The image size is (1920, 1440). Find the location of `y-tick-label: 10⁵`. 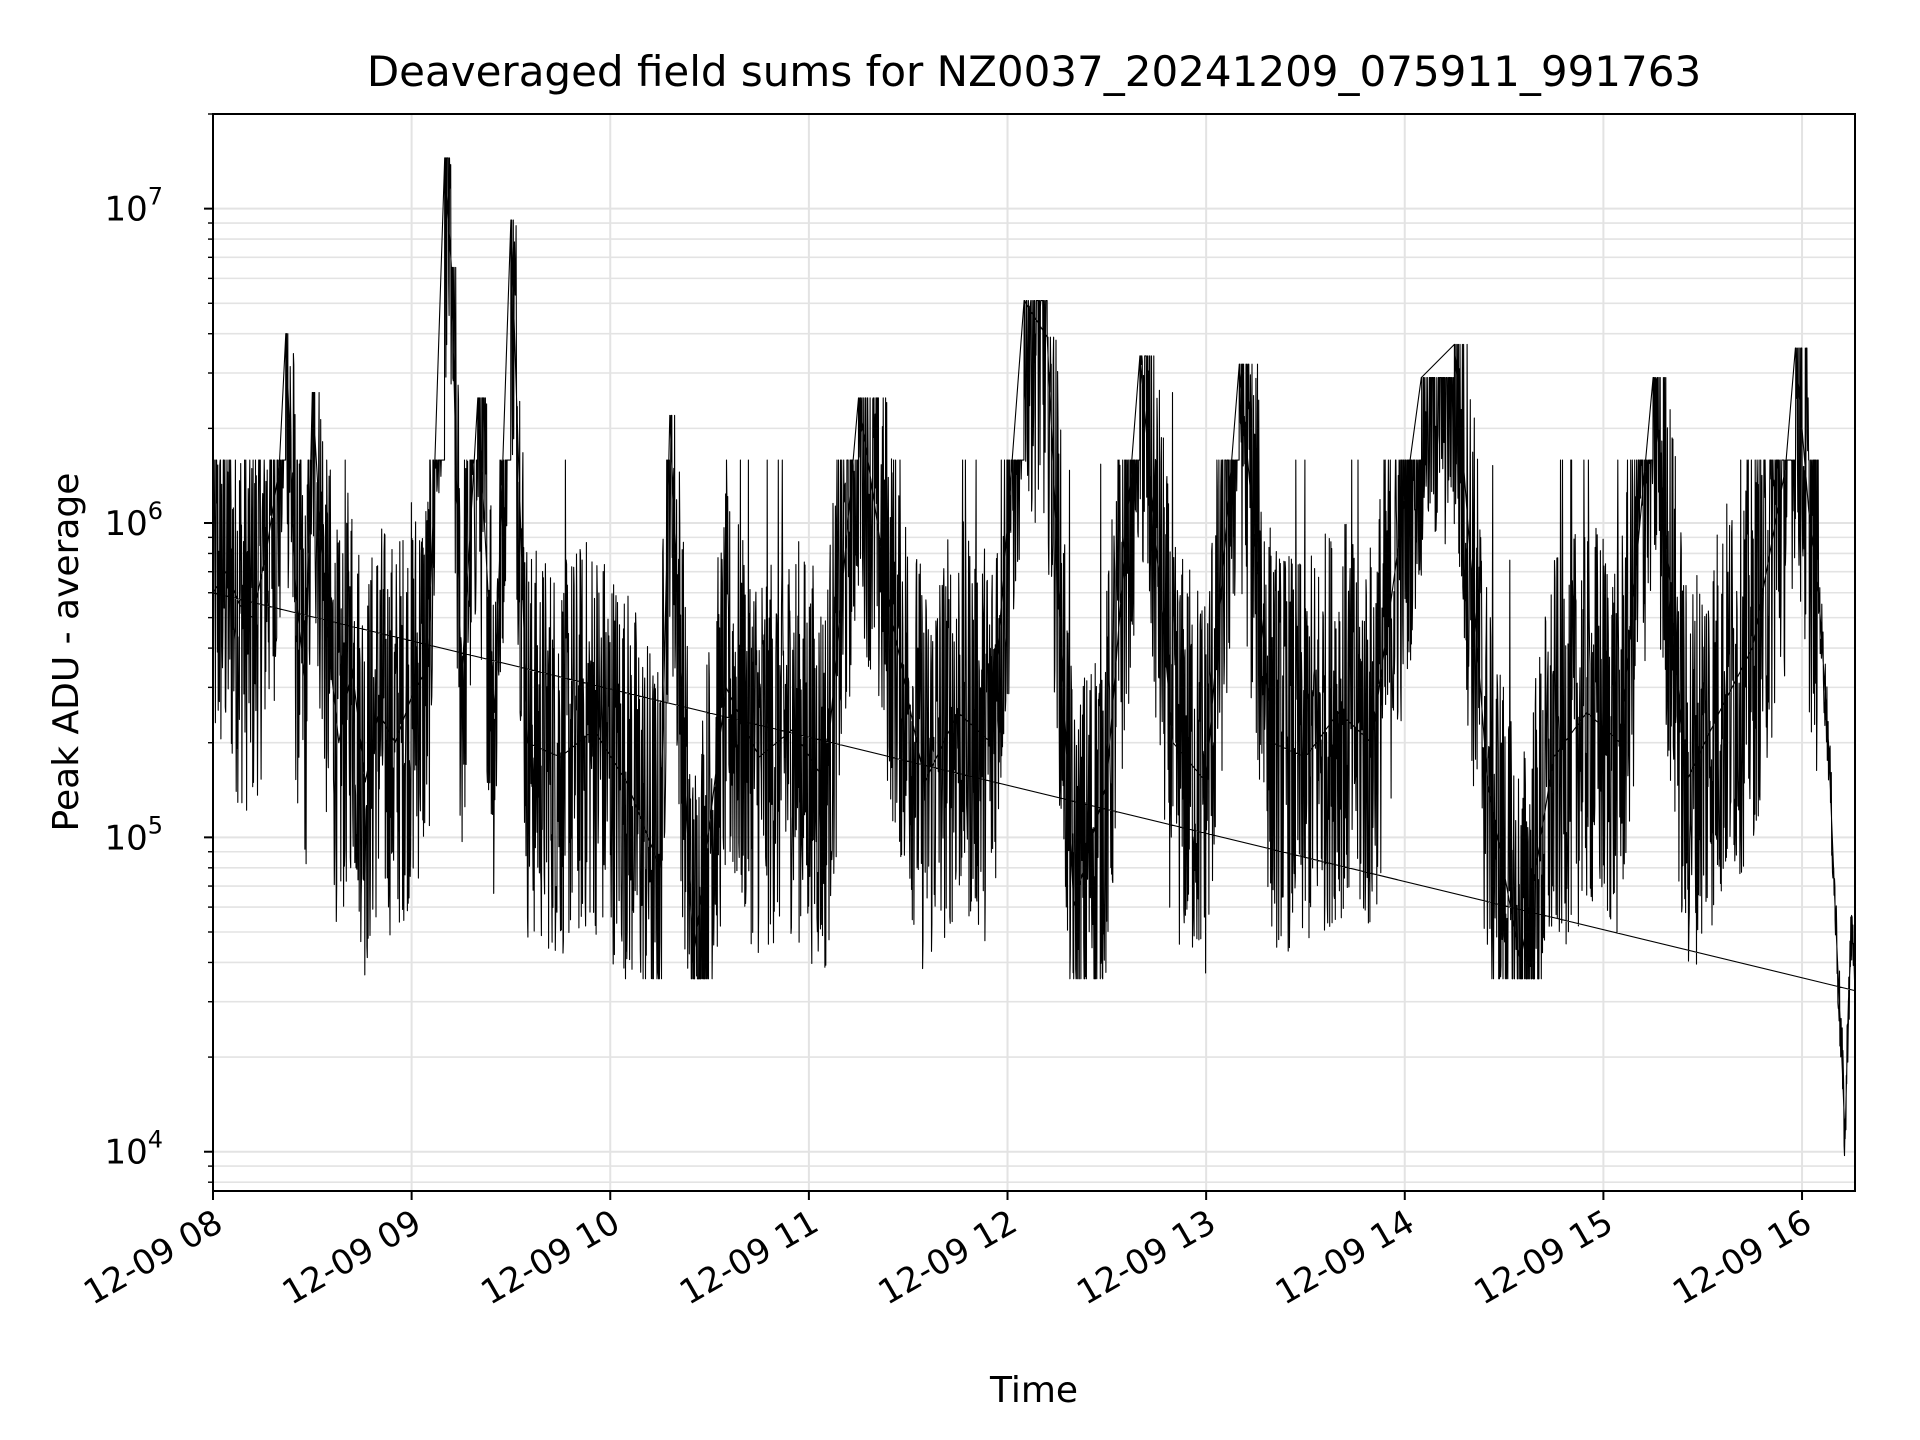

y-tick-label: 10⁵ is located at coordinates (133, 834).